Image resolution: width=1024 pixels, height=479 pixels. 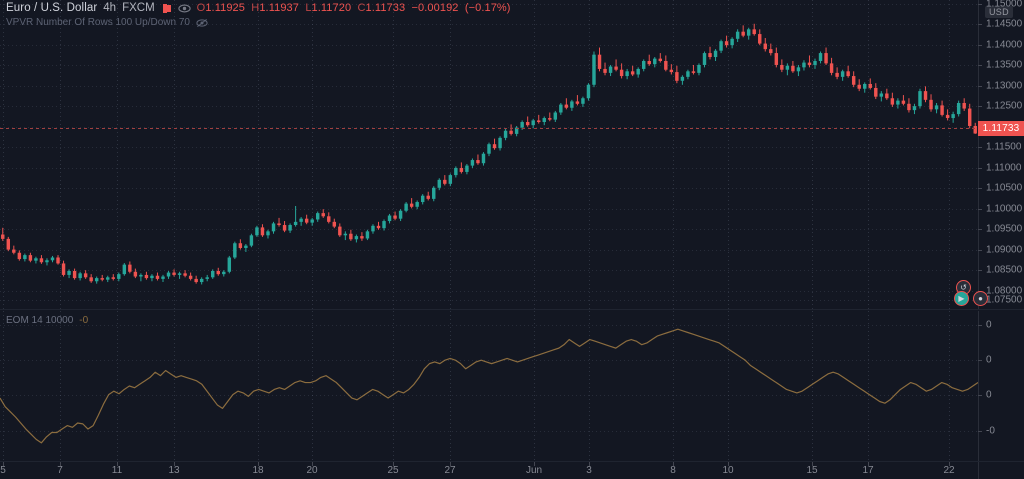 What do you see at coordinates (3, 470) in the screenshot?
I see `time-axis-label: 5` at bounding box center [3, 470].